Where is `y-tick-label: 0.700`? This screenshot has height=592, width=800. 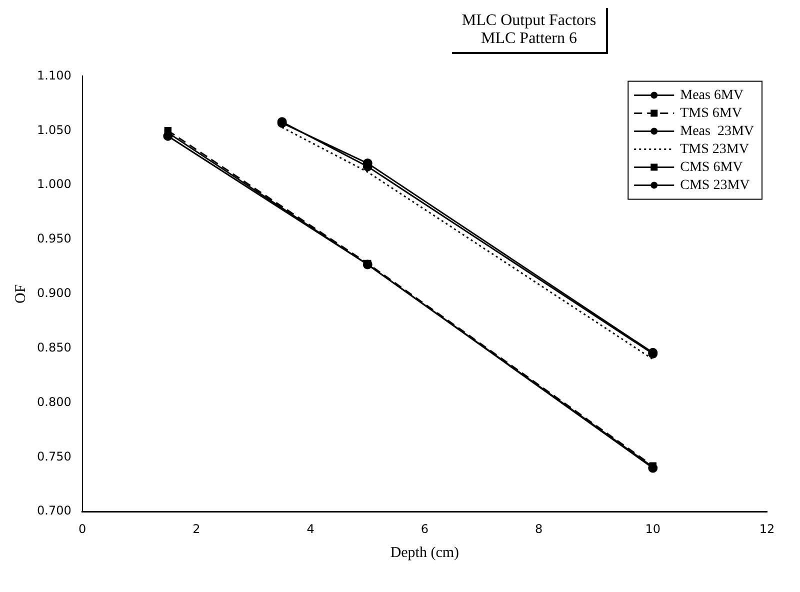 y-tick-label: 0.700 is located at coordinates (54, 511).